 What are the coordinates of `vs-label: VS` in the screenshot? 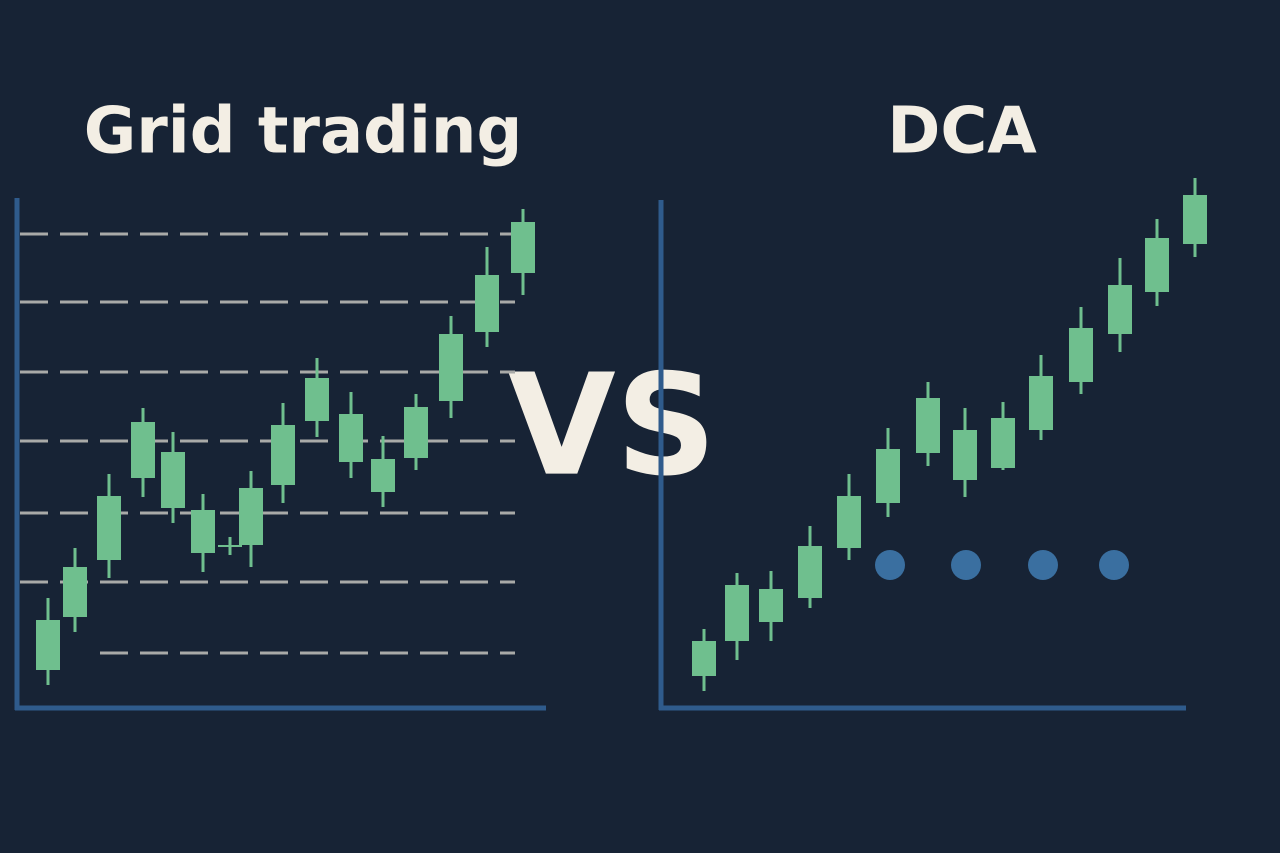 It's located at (611, 426).